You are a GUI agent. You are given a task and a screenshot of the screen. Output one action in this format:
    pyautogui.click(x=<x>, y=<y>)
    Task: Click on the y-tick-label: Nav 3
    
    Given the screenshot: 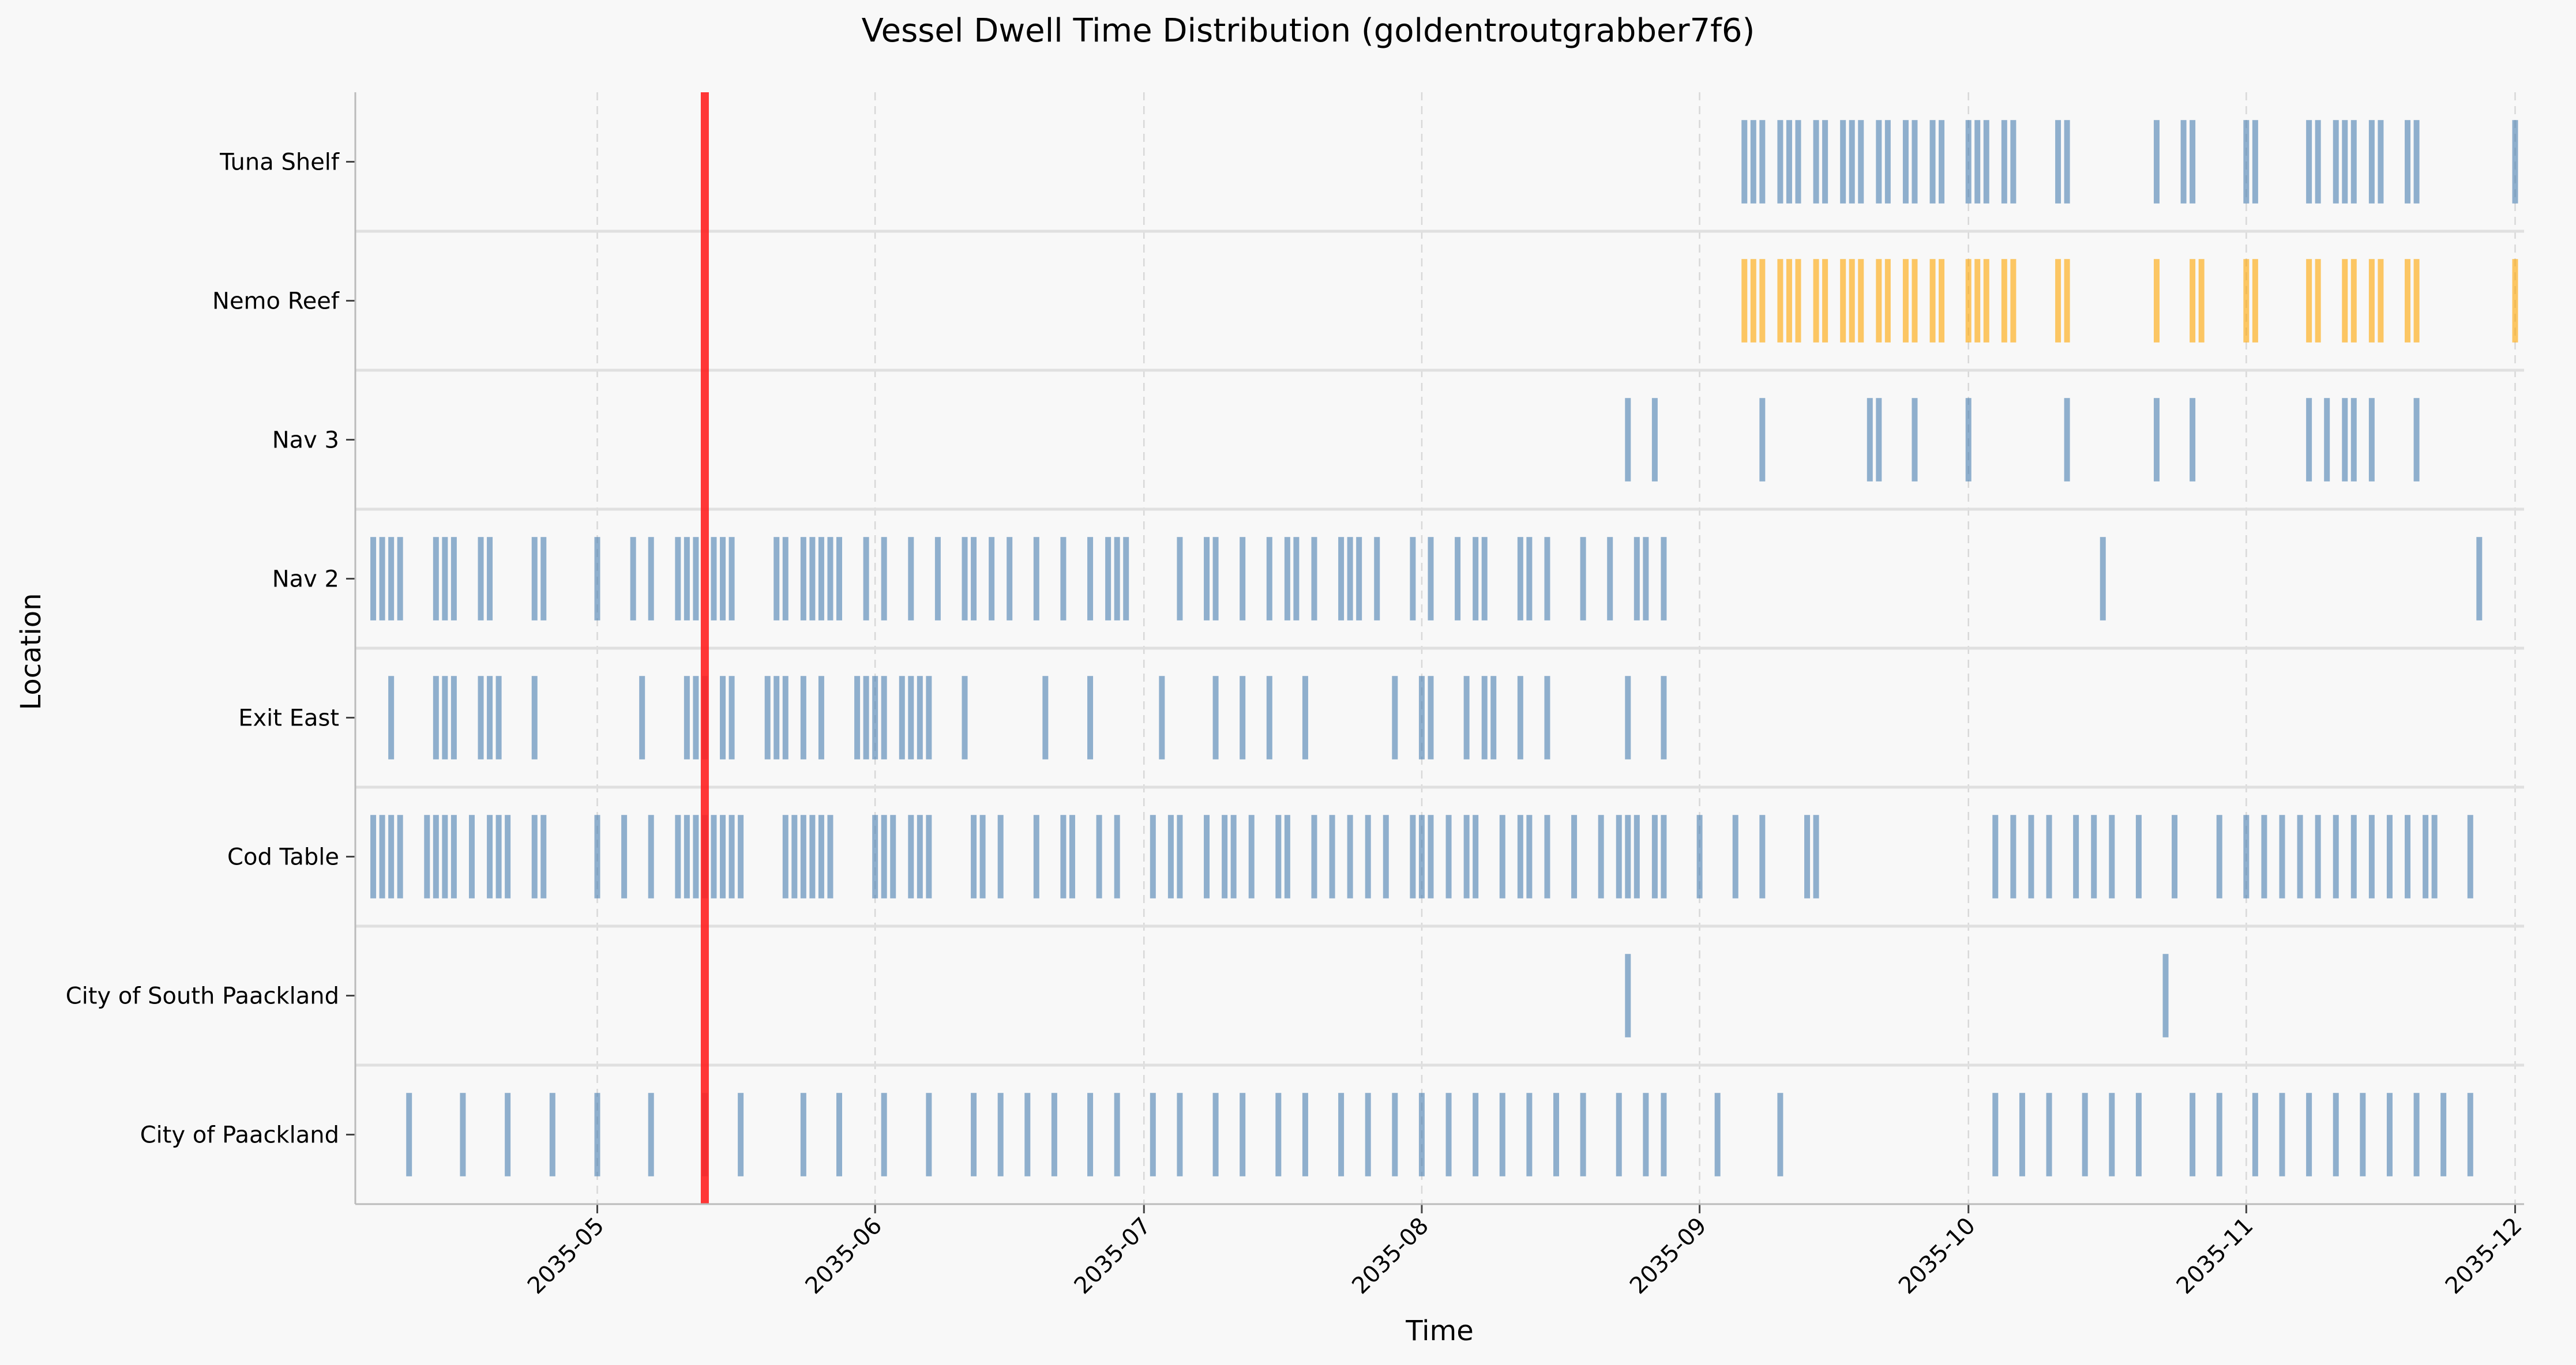 What is the action you would take?
    pyautogui.click(x=306, y=441)
    